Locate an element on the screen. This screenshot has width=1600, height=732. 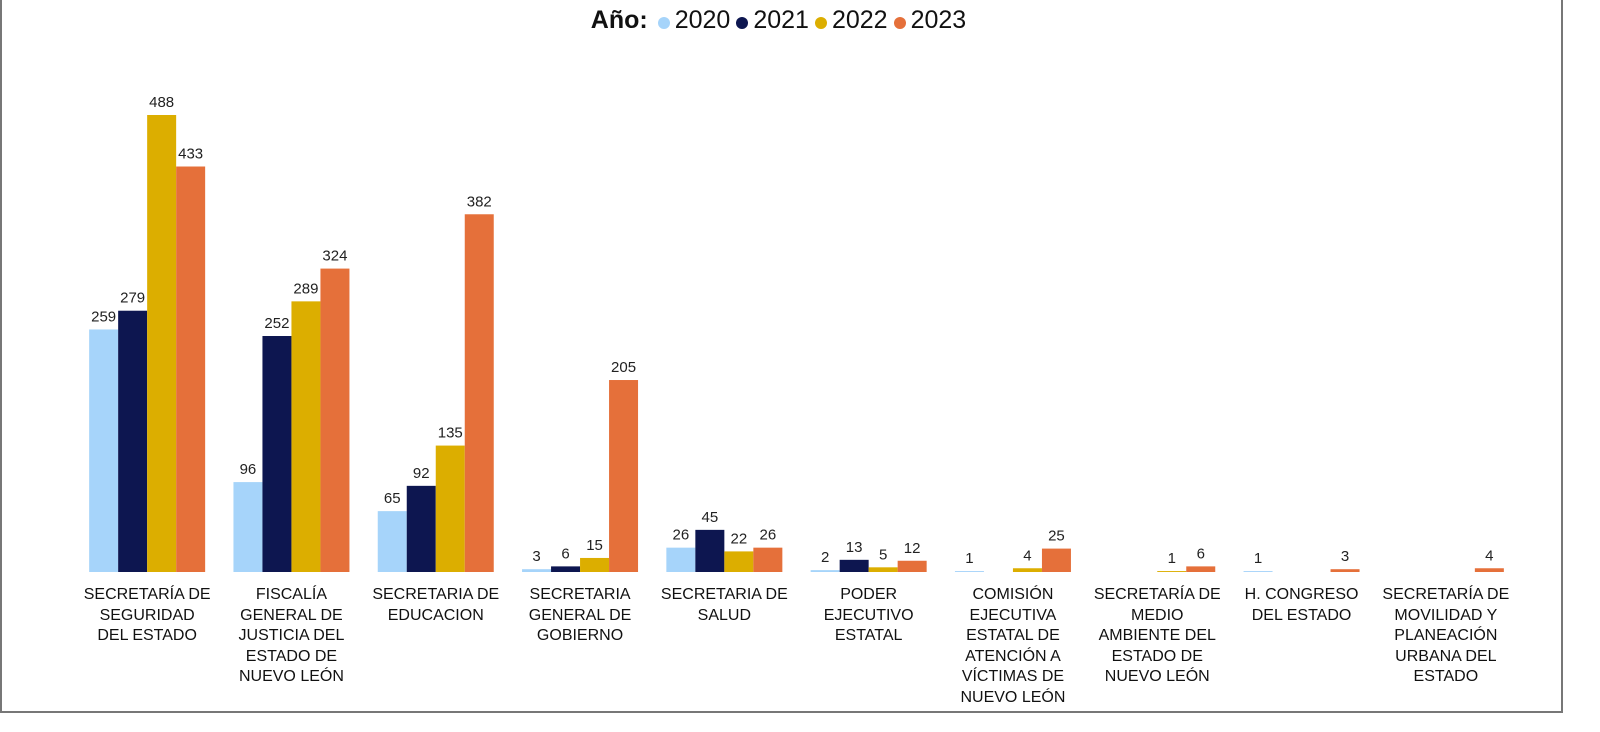
legend-item: 2022 is located at coordinates (851, 20).